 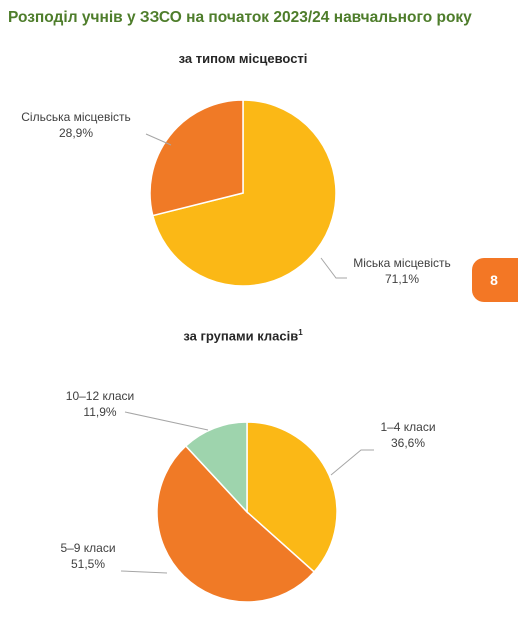 I want to click on chart-2-slice-1-label: 1–4 класи, so click(x=407, y=427).